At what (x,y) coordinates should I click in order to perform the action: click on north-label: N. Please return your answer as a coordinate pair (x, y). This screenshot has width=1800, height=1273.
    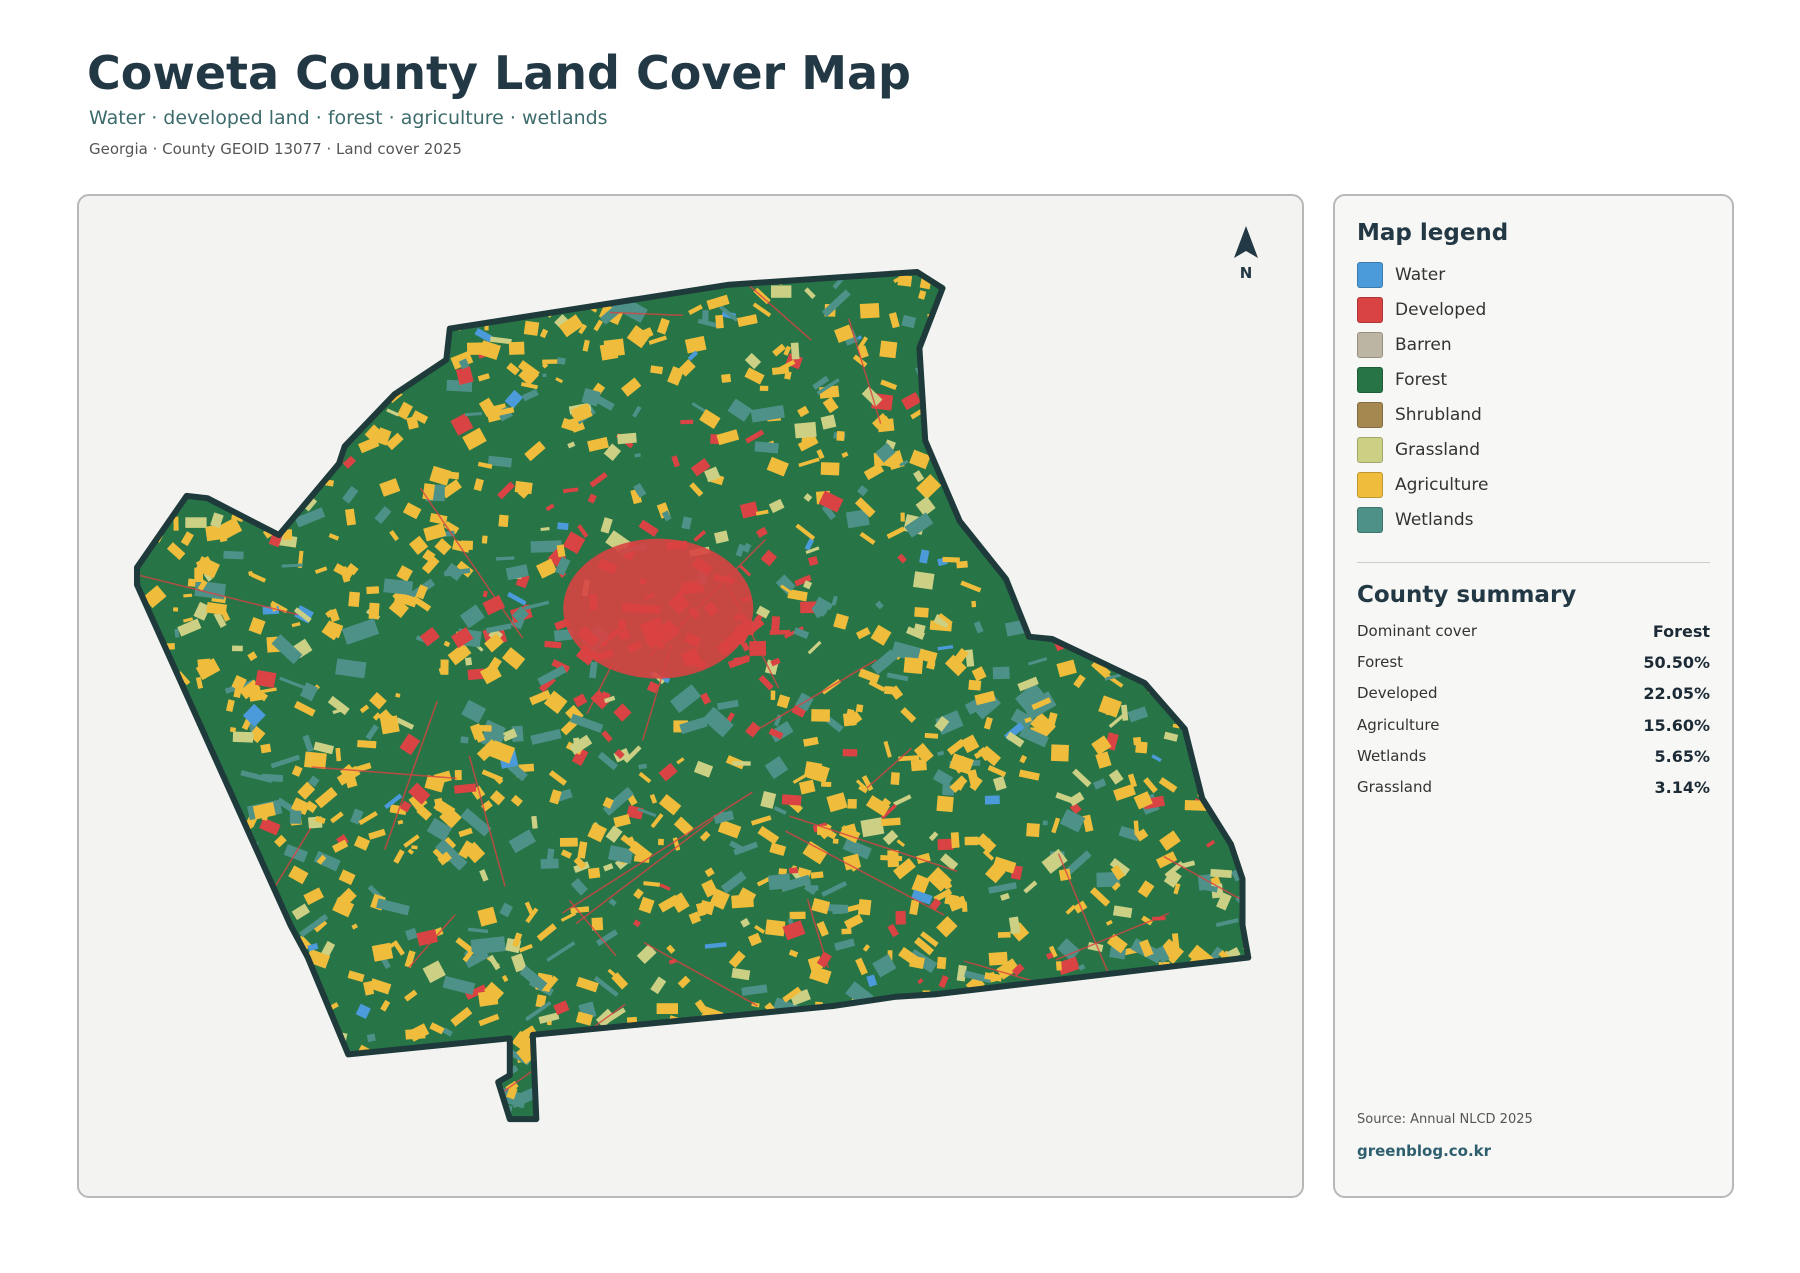
    Looking at the image, I should click on (1246, 273).